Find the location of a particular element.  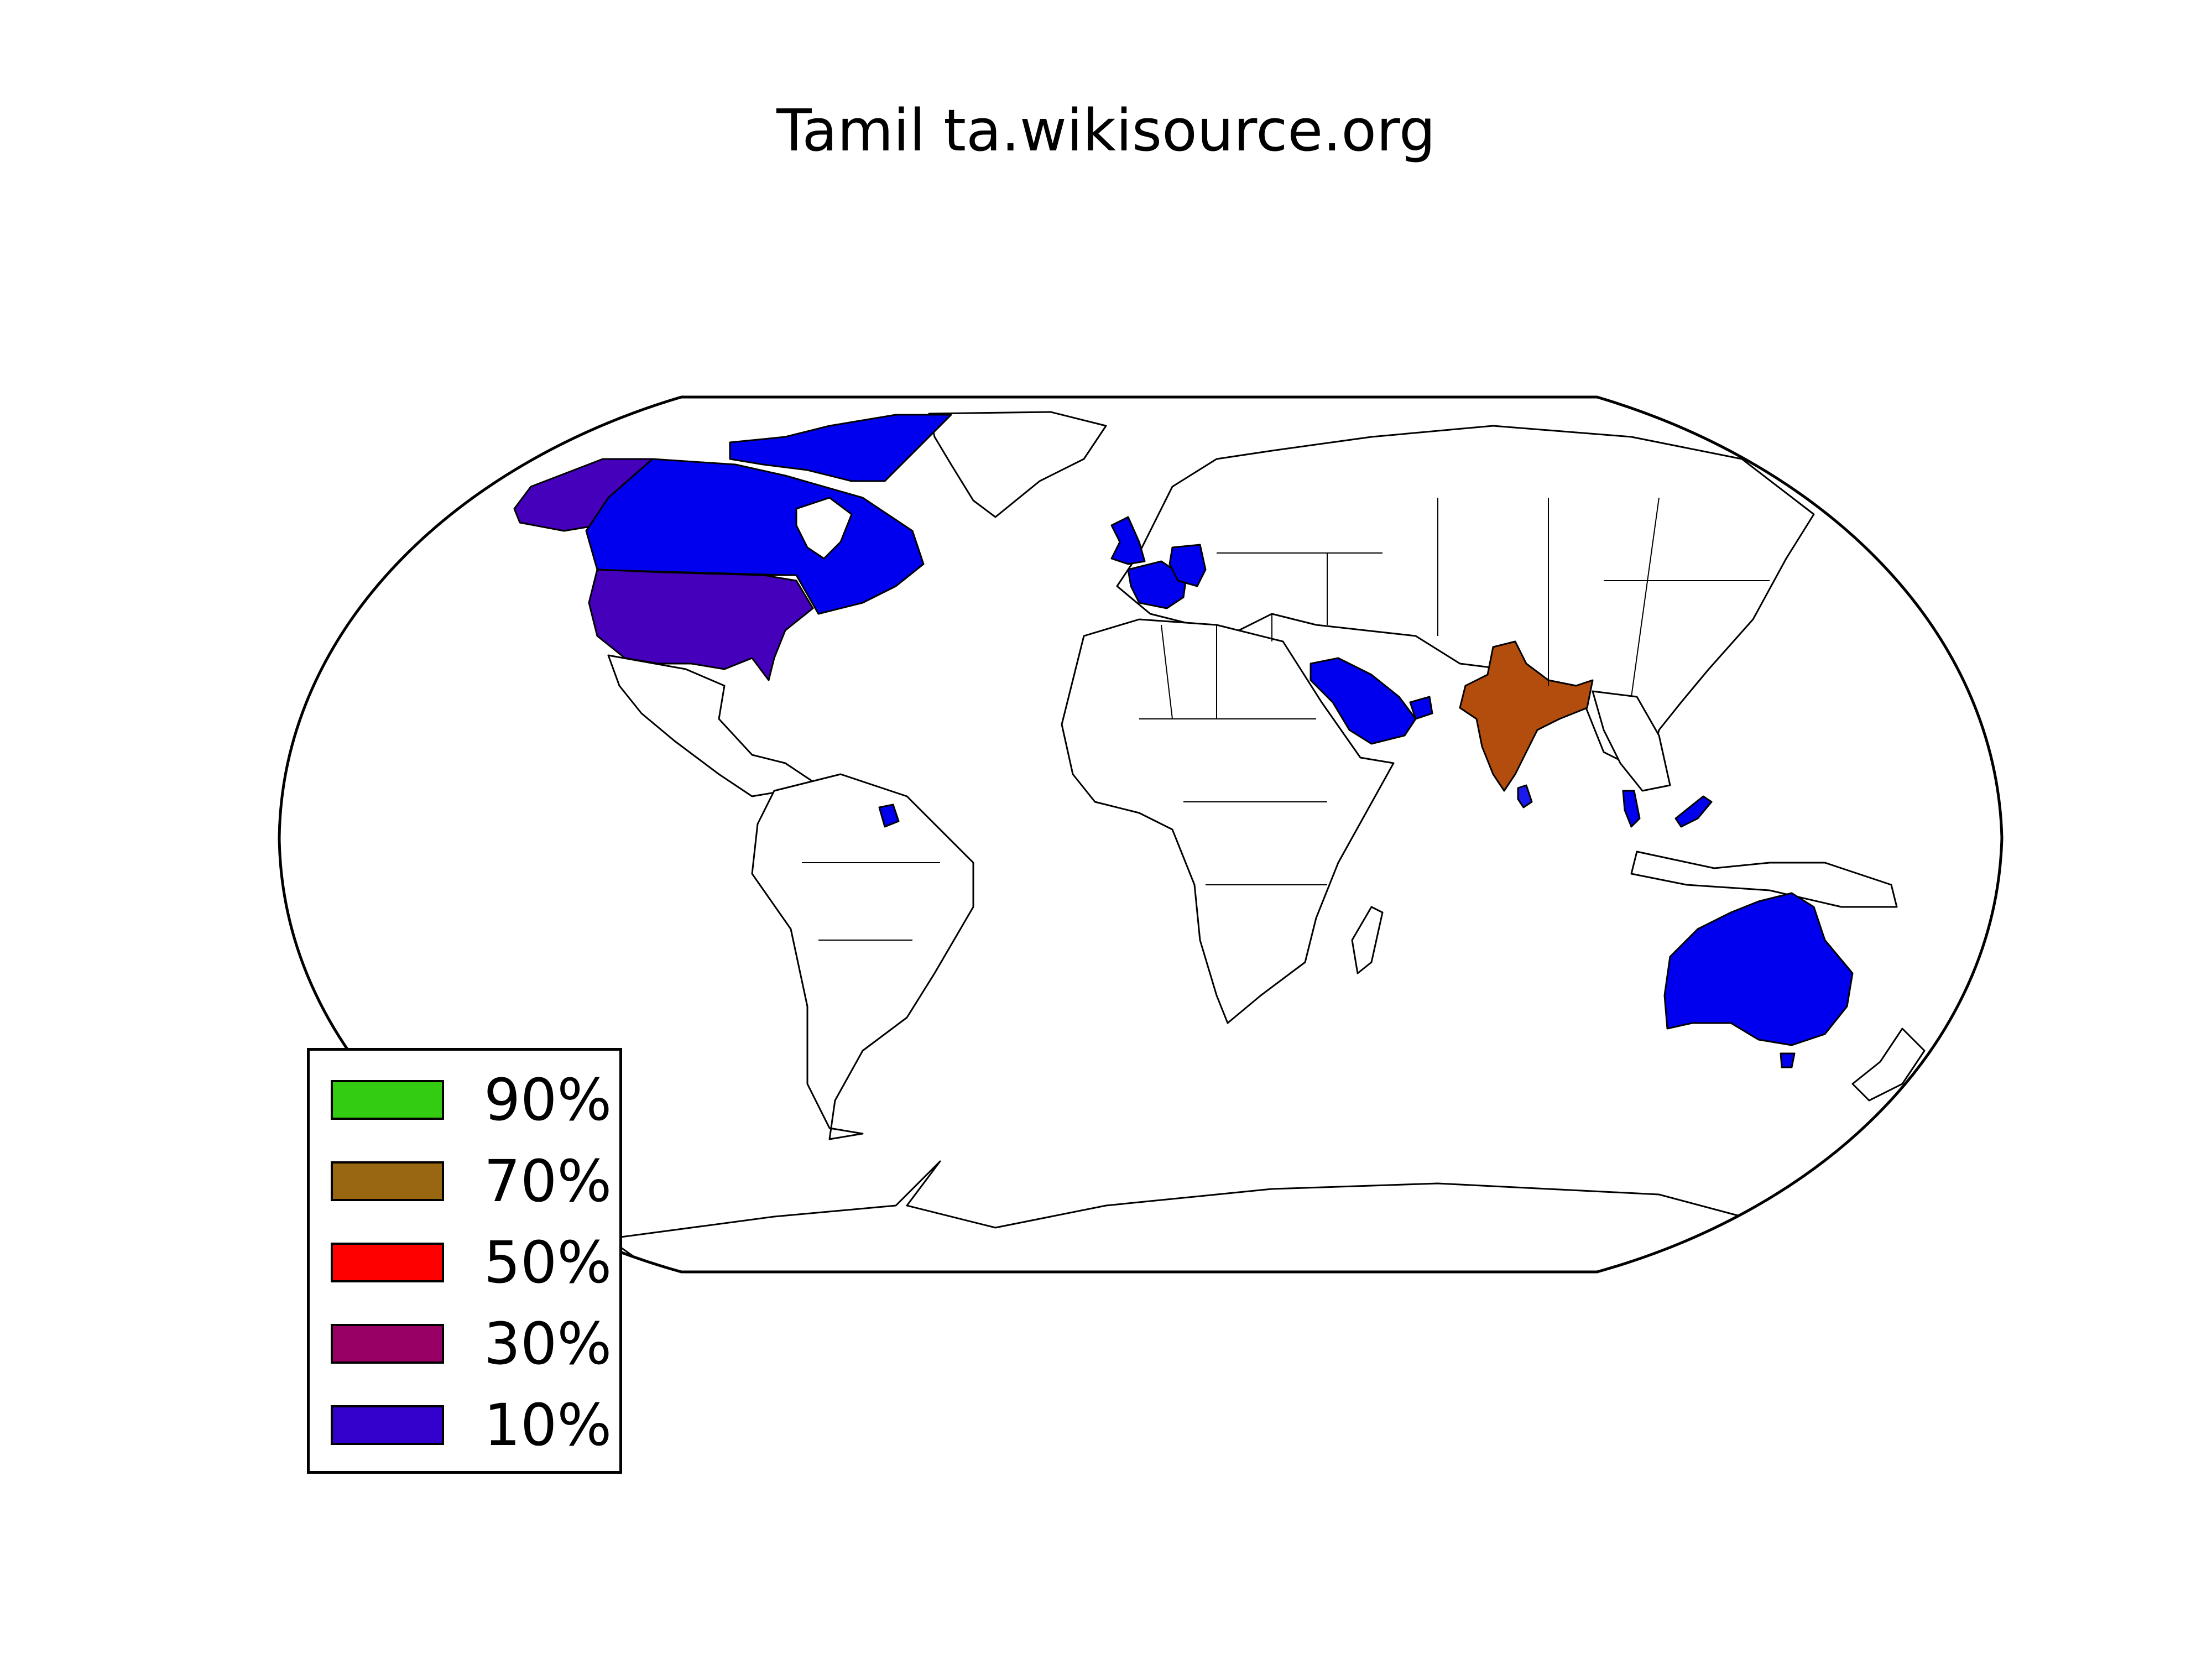

country-united-kingdom is located at coordinates (1128, 541).